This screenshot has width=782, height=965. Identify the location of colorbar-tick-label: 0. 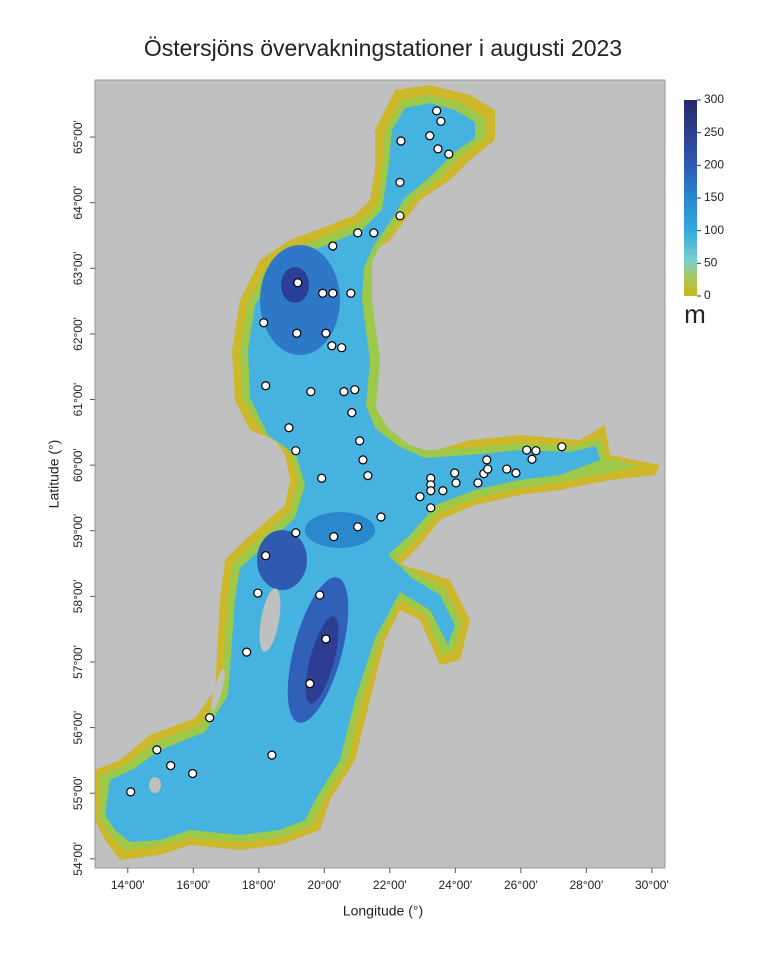
(707, 295).